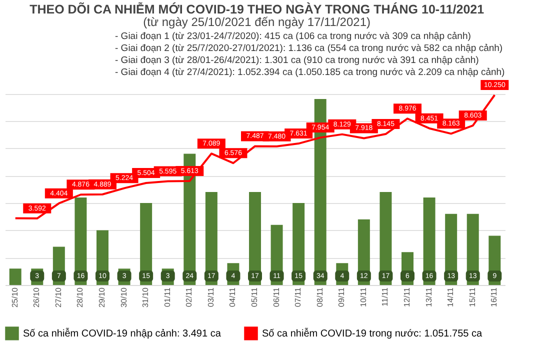 Image resolution: width=540 pixels, height=360 pixels. Describe the element at coordinates (257, 9) in the screenshot. I see `chart-title: THEO DÕI CA NHIỄM MỚI COVID-19 THEO NGÀY TRONG THÁNG 10-11/2021` at that location.